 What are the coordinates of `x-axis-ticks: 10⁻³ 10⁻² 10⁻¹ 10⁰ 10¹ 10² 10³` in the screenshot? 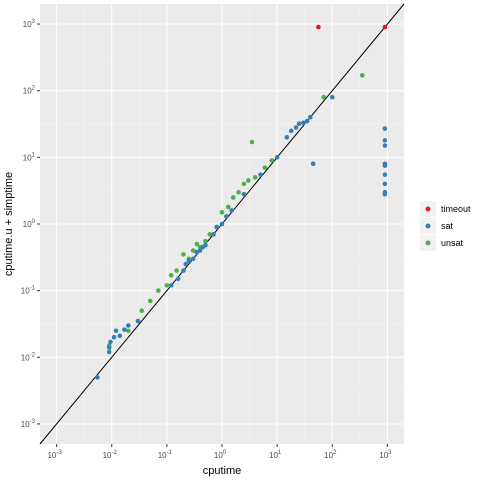 It's located at (219, 452).